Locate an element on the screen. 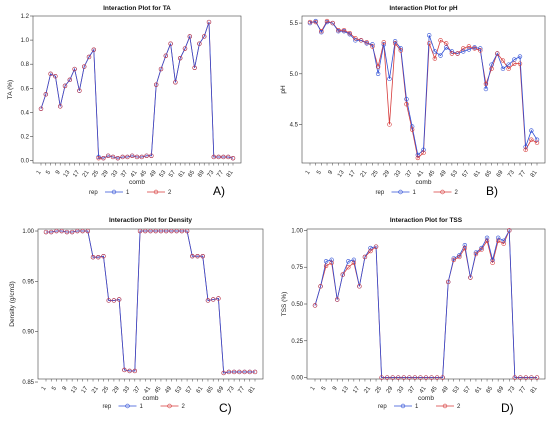 Image resolution: width=550 pixels, height=423 pixels. y-axis-label: pH is located at coordinates (283, 89).